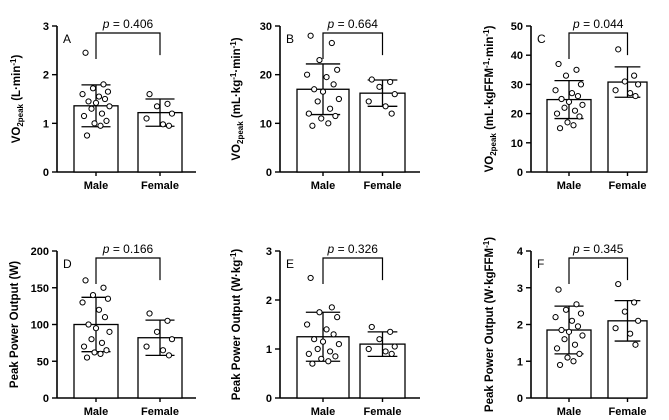  Describe the element at coordinates (46, 124) in the screenshot. I see `y-tick-label: 1` at that location.